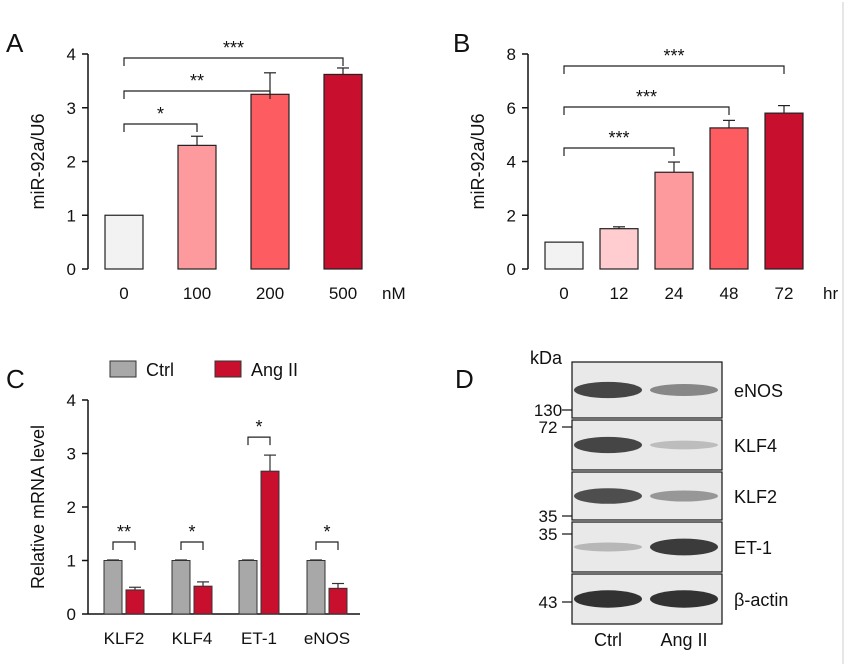  Describe the element at coordinates (548, 410) in the screenshot. I see `kda-marker: 130` at that location.